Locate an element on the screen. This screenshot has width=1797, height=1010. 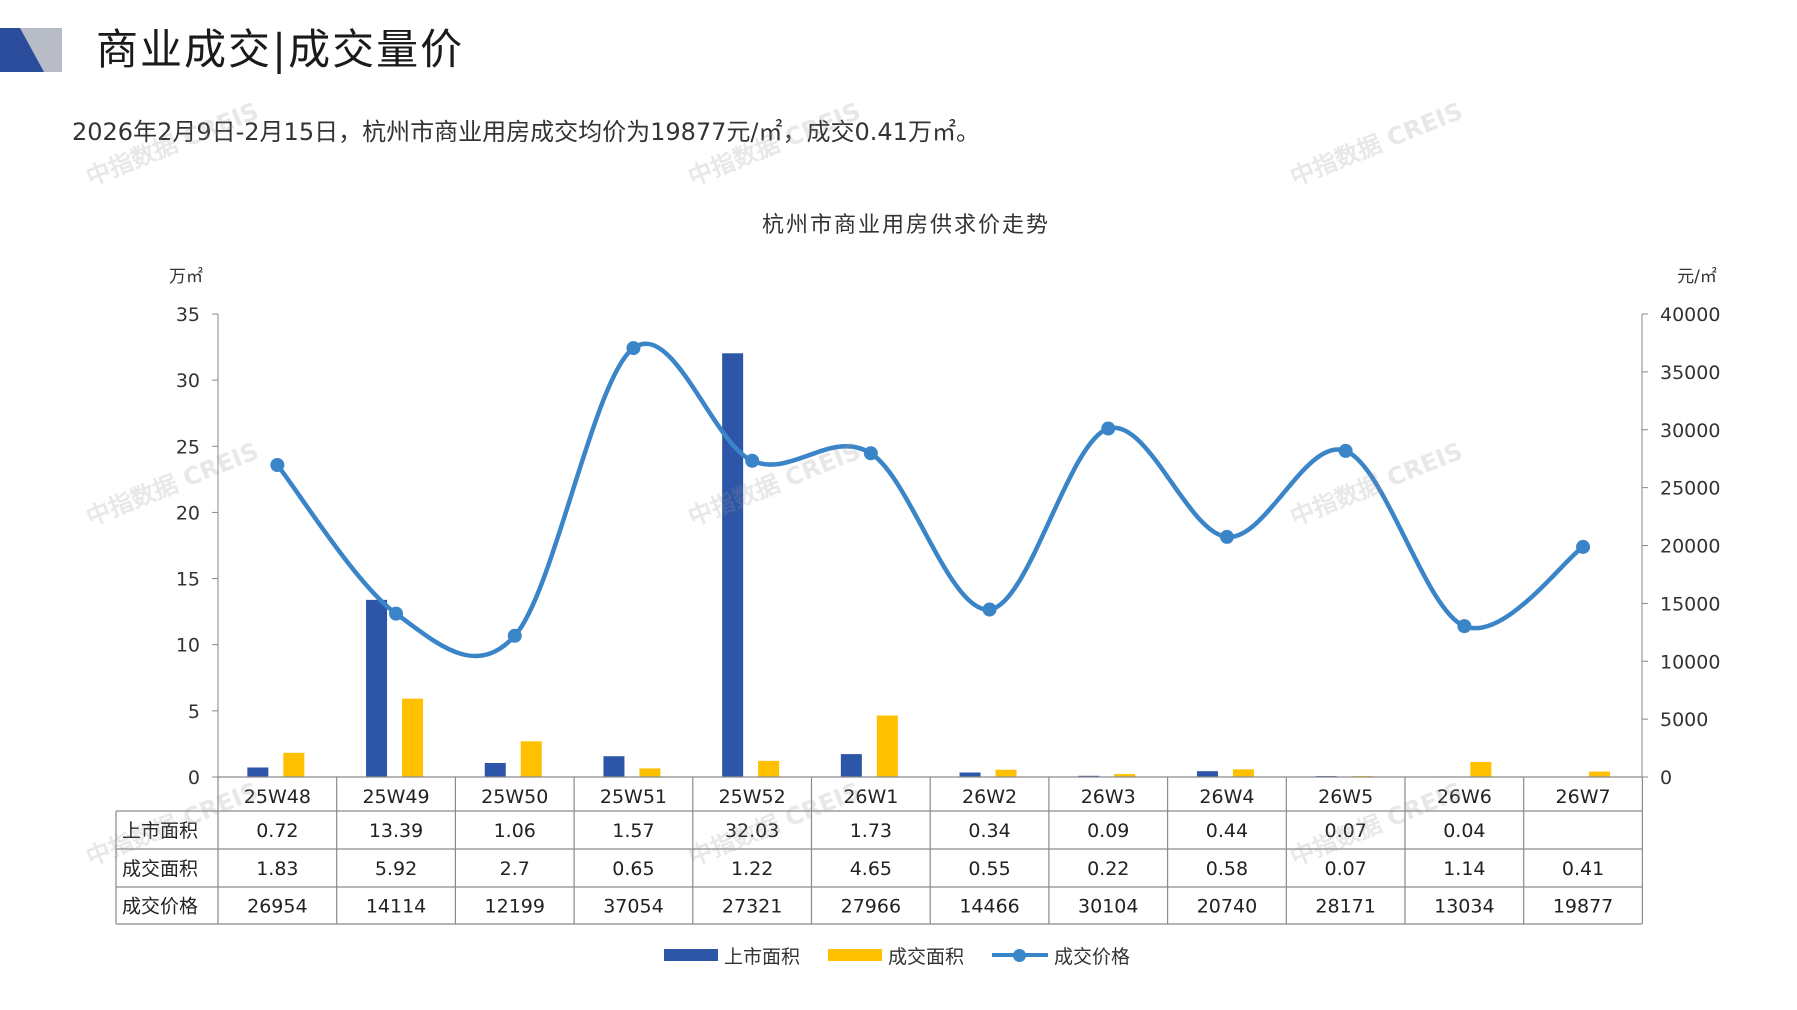
x-category-label: 26W7 is located at coordinates (1583, 797).